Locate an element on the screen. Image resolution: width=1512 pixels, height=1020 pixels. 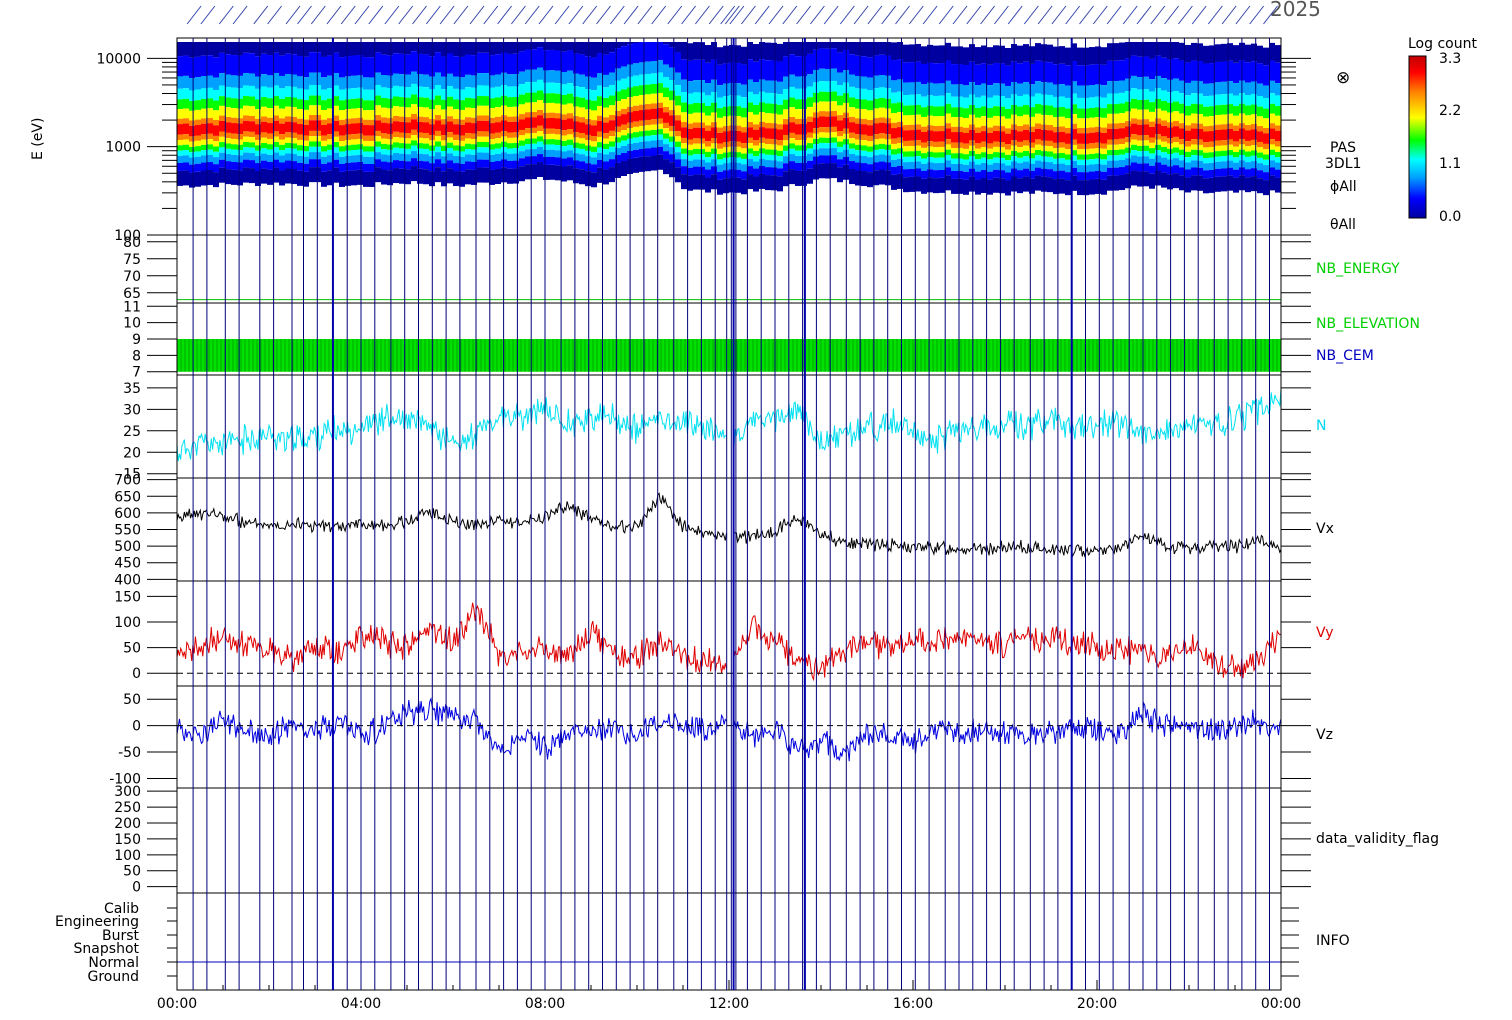
y-tick-label: 100 is located at coordinates (127, 236).